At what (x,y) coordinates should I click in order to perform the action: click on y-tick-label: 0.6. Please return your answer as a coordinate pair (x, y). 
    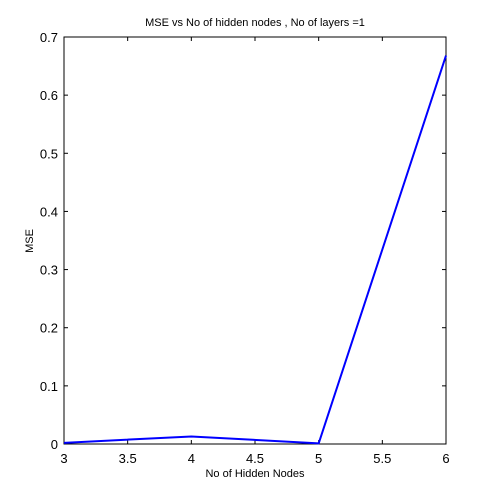
    Looking at the image, I should click on (49, 95).